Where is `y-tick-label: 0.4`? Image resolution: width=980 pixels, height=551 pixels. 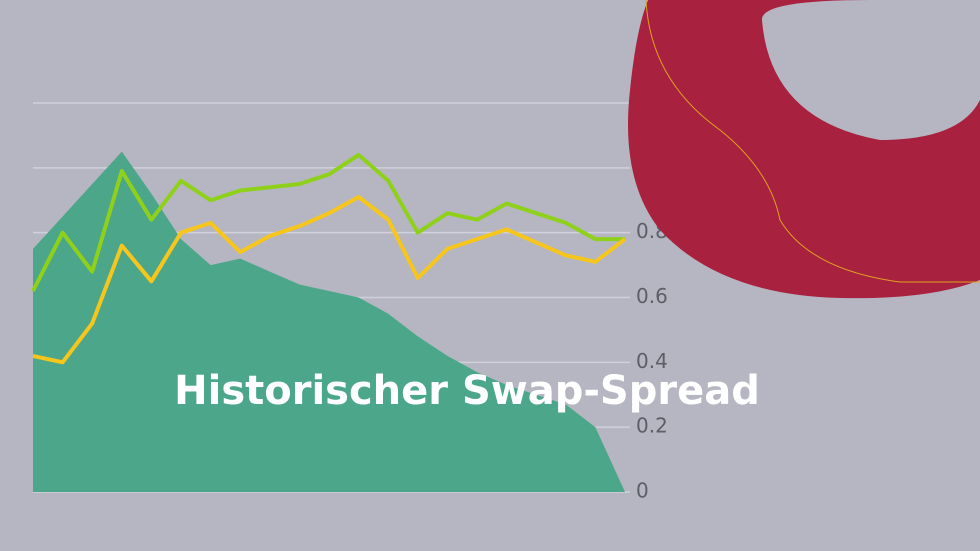
y-tick-label: 0.4 is located at coordinates (652, 361).